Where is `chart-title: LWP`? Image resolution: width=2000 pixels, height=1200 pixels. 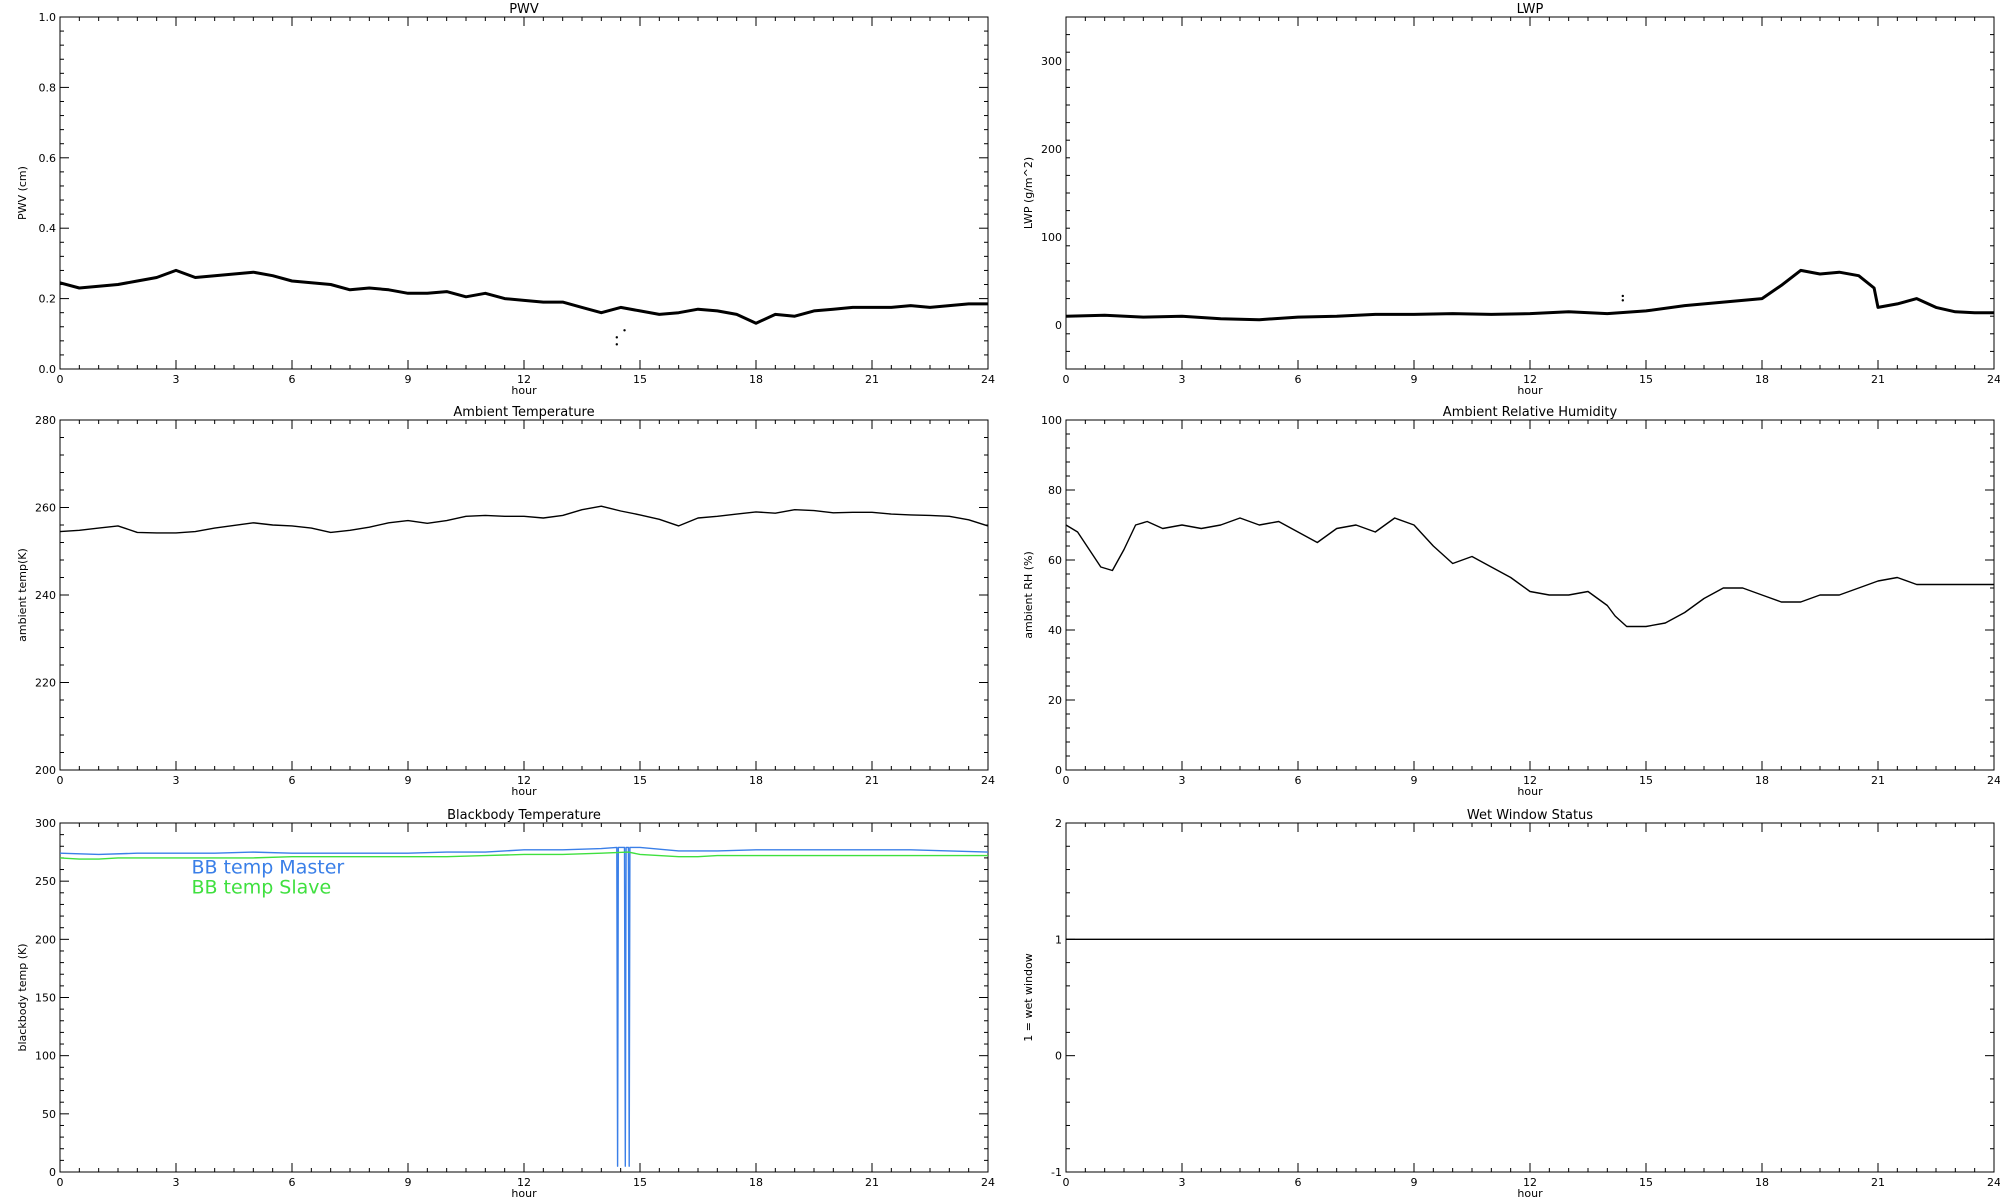
chart-title: LWP is located at coordinates (1530, 9).